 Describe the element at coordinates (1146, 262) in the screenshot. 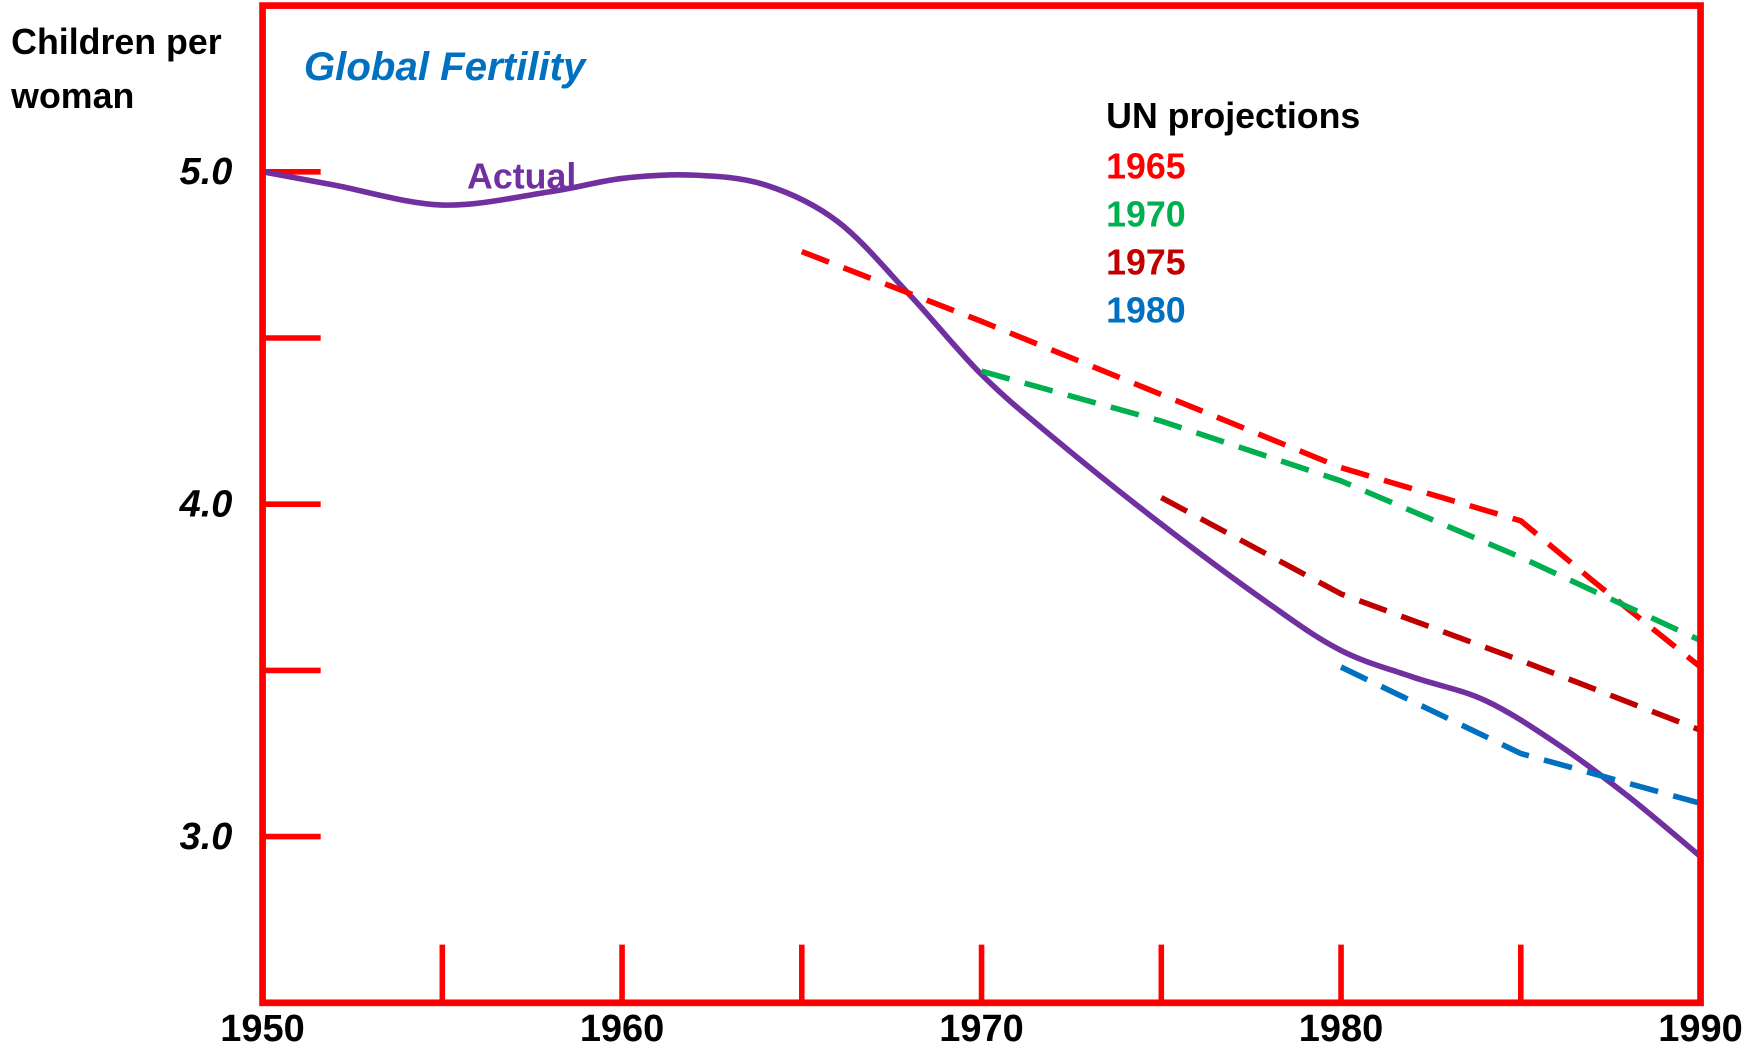

I see `legend-entry: 1975` at that location.